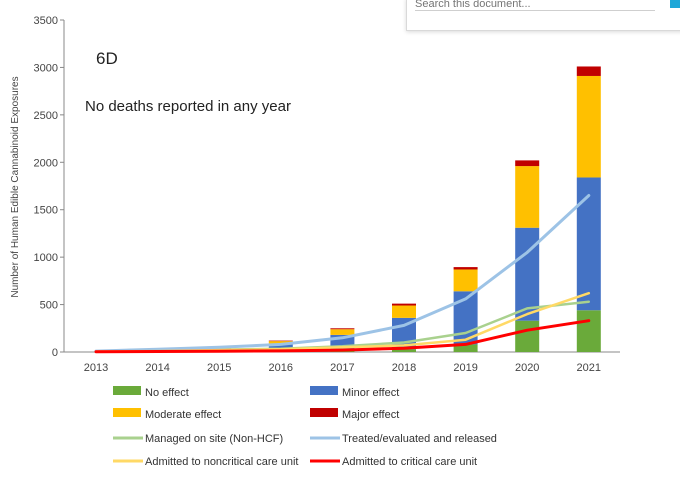 The image size is (680, 477). Describe the element at coordinates (46, 21) in the screenshot. I see `y-tick-label: 3500` at that location.